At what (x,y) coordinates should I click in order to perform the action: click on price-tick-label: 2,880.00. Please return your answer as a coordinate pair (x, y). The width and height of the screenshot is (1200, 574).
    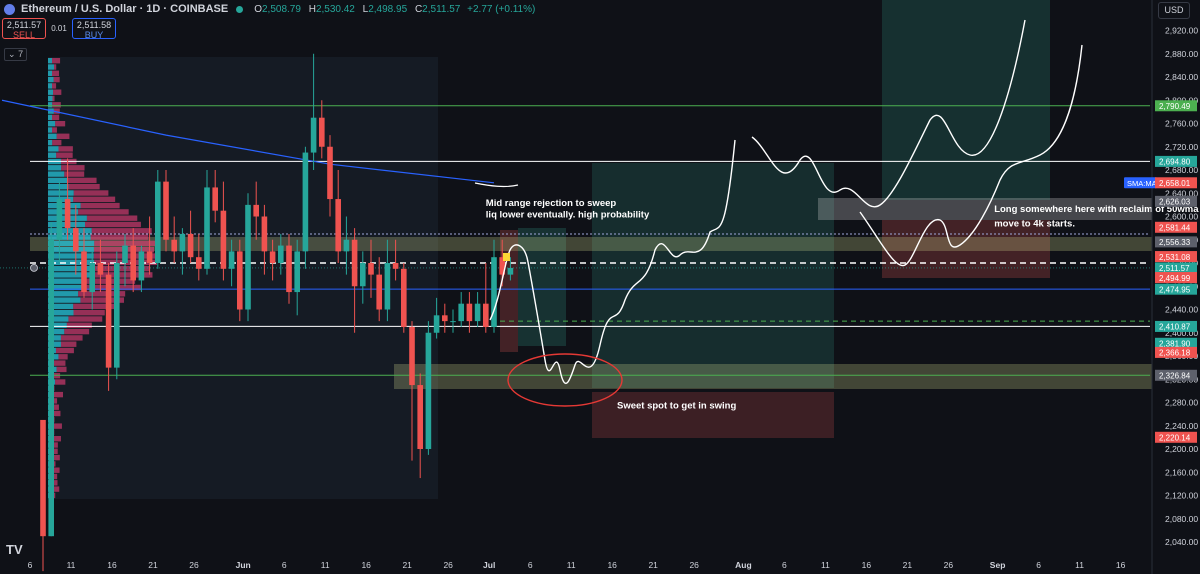
    Looking at the image, I should click on (1181, 54).